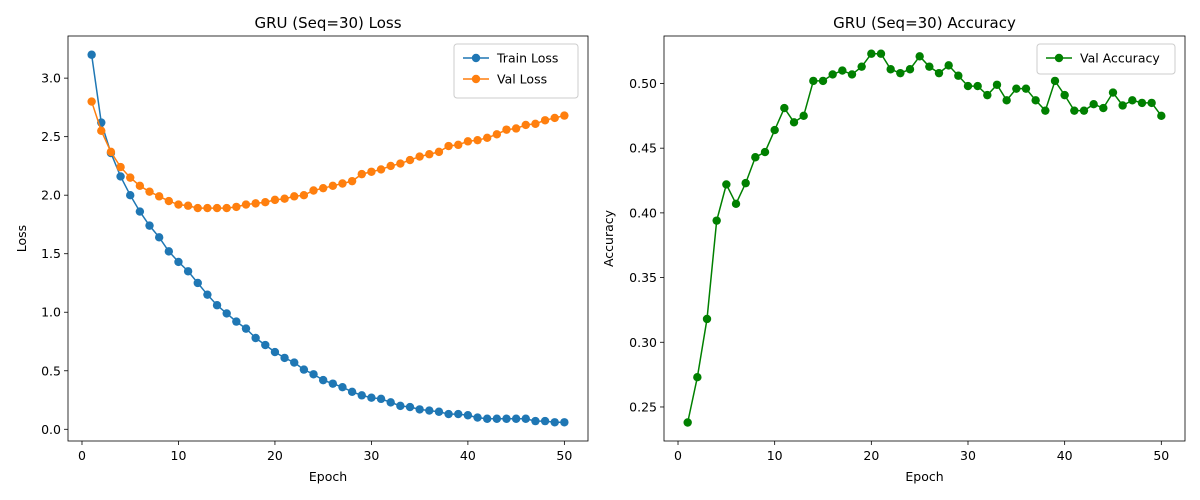 The height and width of the screenshot is (500, 1200). Describe the element at coordinates (327, 23) in the screenshot. I see `chart-title: GRU (Seq=30) Loss` at that location.